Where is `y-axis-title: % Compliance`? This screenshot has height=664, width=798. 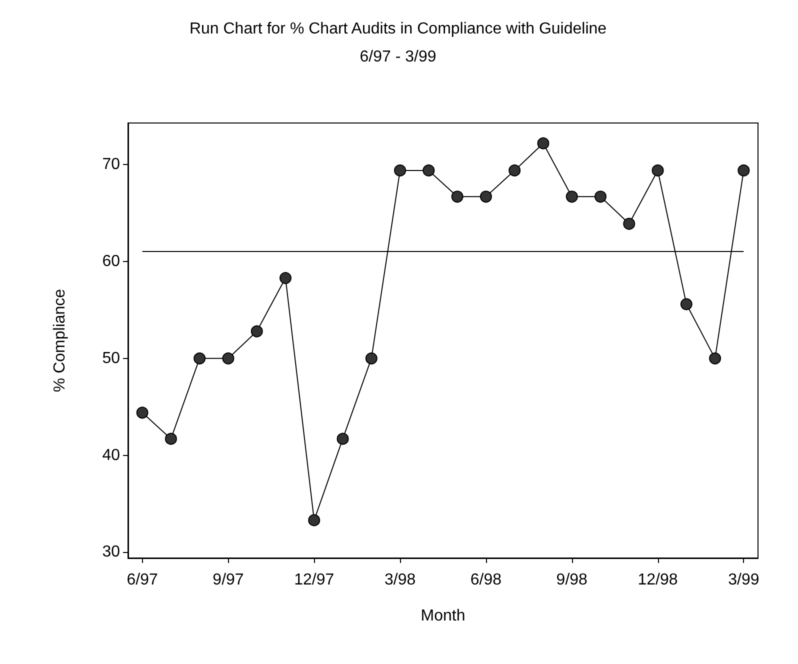
y-axis-title: % Compliance is located at coordinates (60, 340).